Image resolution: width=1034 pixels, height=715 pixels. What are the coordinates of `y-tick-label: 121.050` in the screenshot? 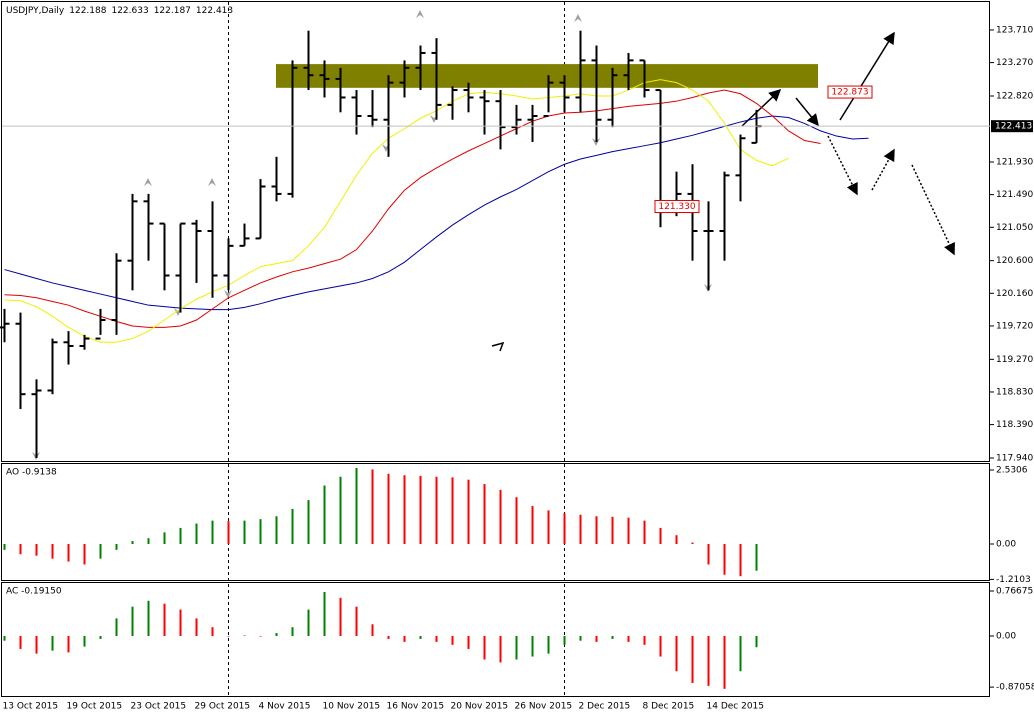 It's located at (1014, 228).